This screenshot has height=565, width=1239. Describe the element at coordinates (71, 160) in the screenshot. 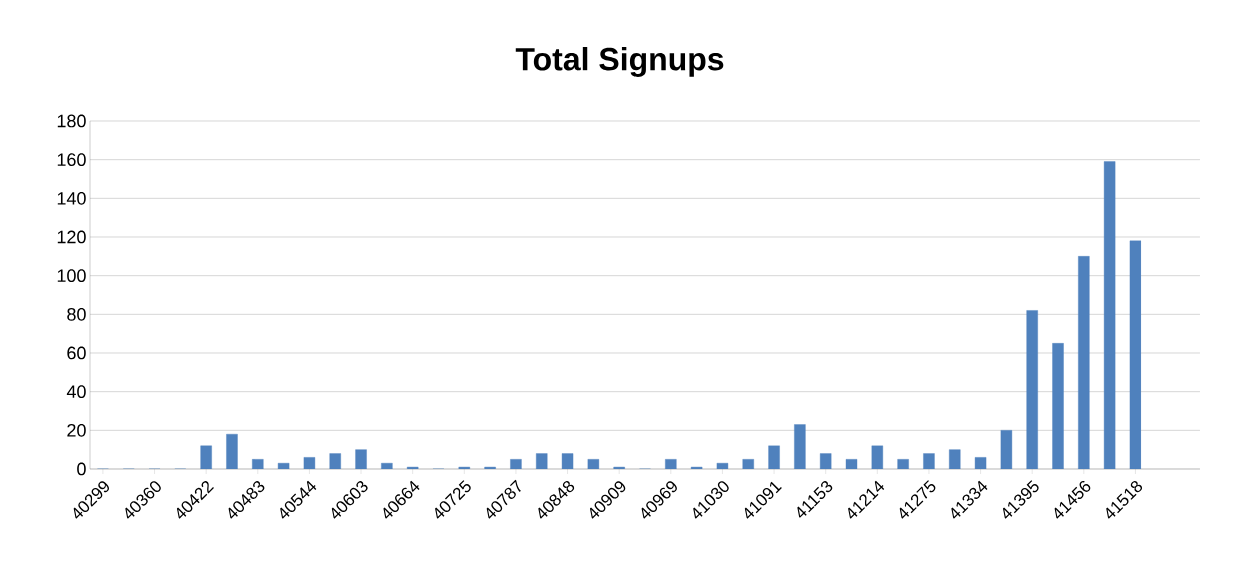

I see `y-tick-label: 160` at that location.